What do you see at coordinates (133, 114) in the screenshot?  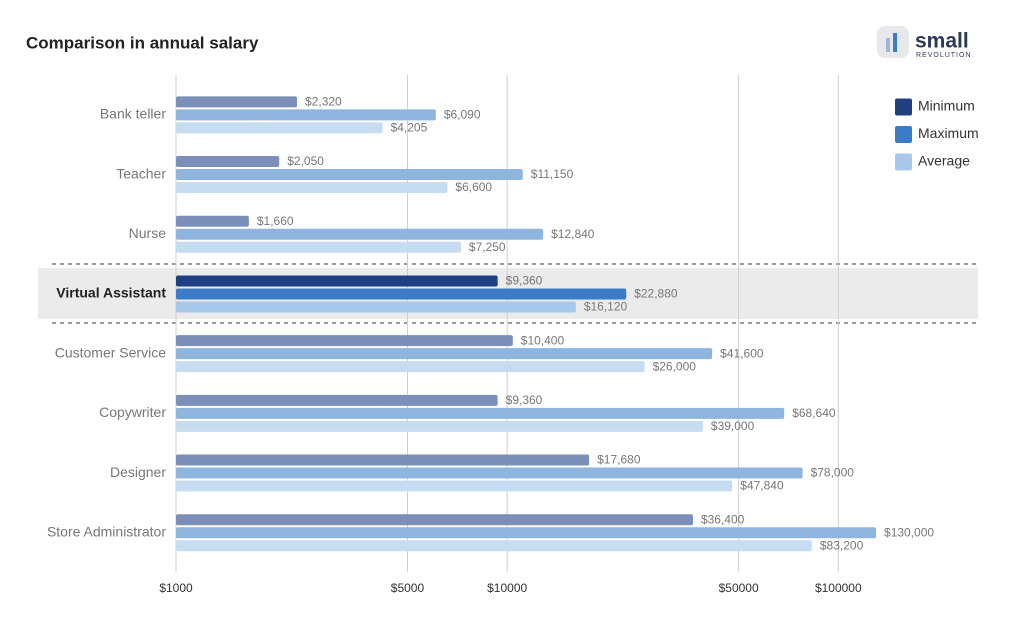 I see `y-tick-label: Bank teller` at bounding box center [133, 114].